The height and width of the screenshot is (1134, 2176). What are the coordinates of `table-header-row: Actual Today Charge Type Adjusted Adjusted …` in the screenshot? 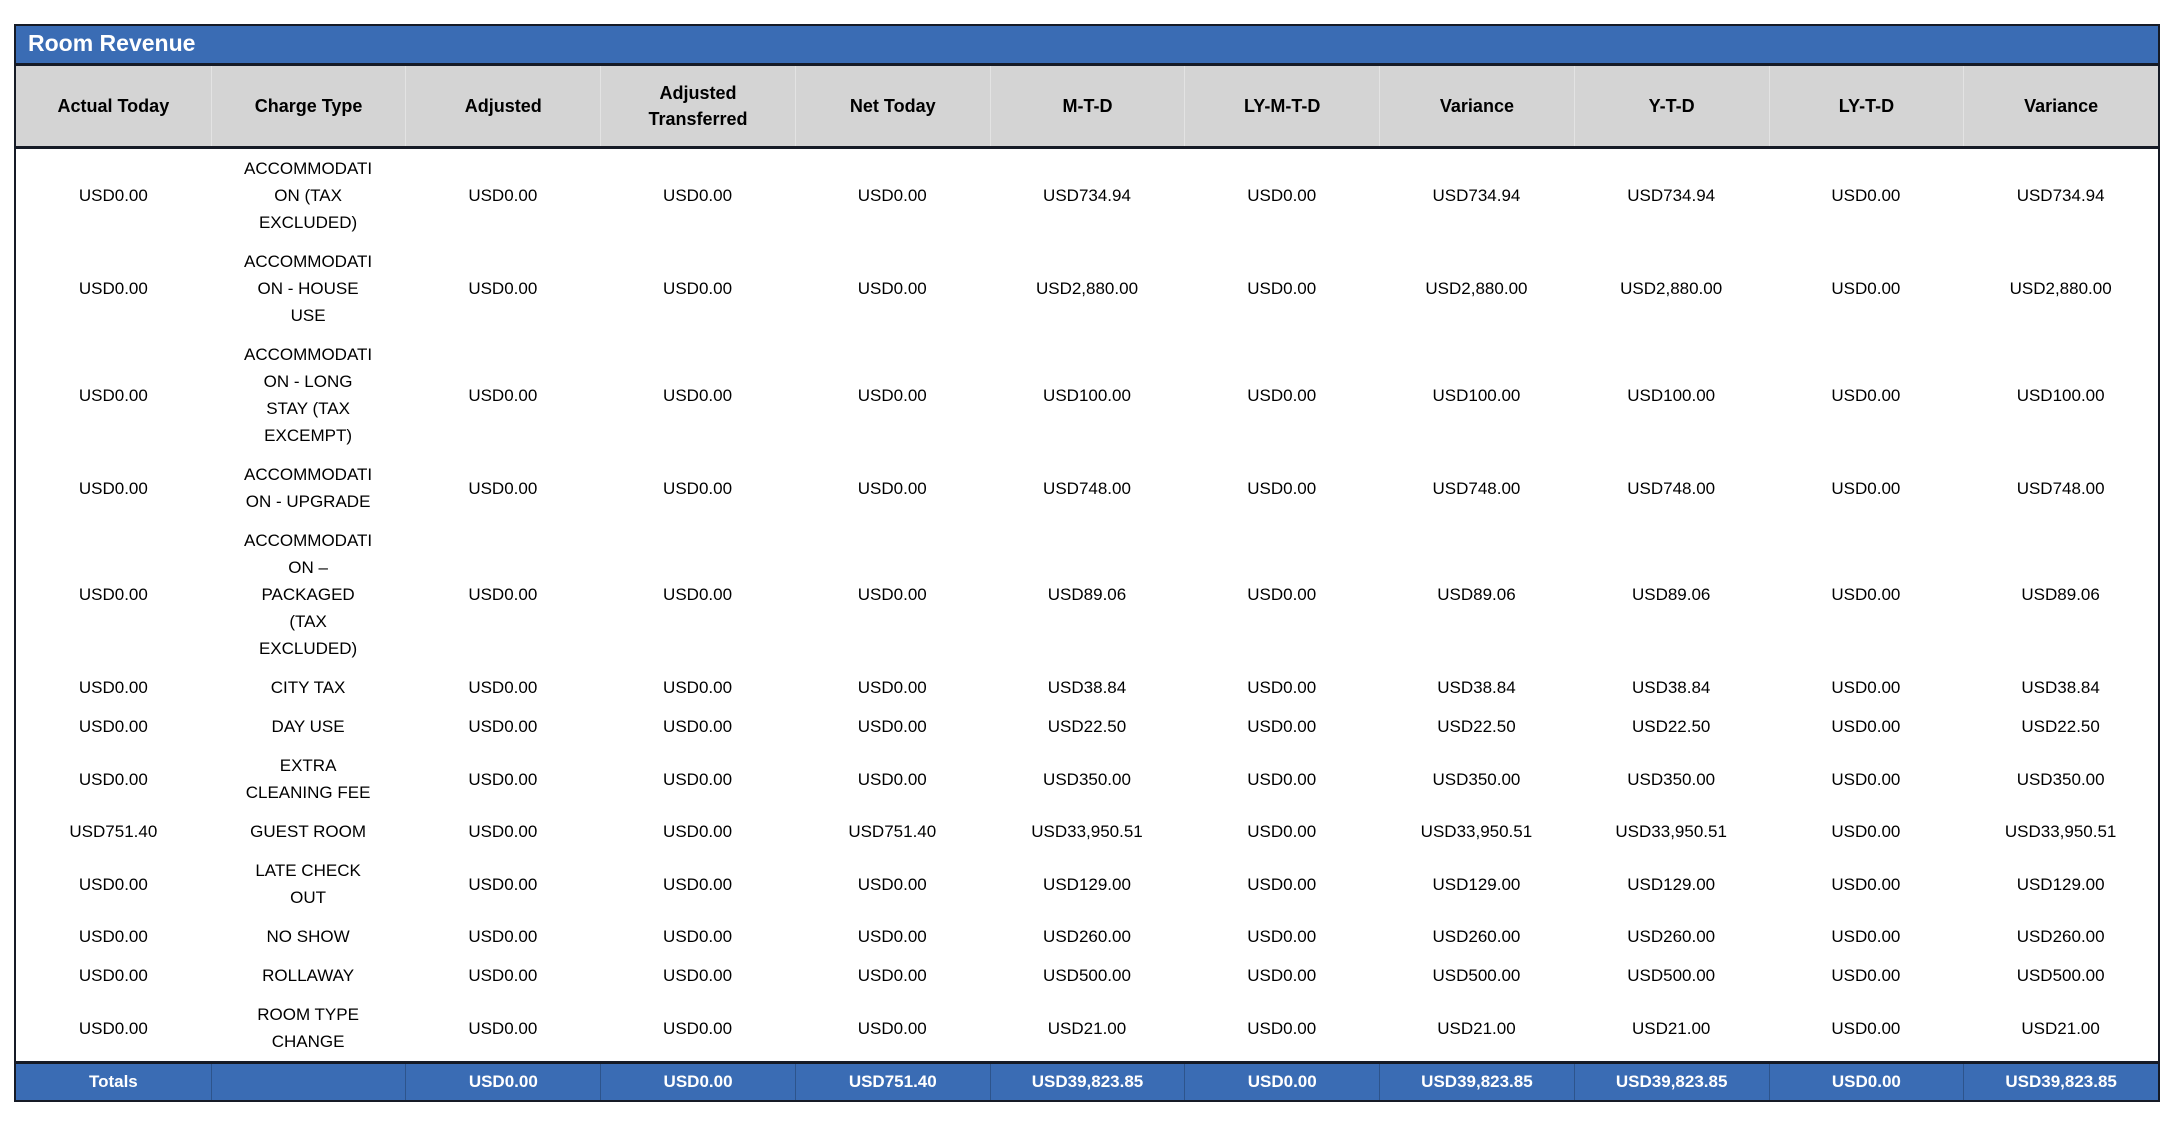 It's located at (1087, 107).